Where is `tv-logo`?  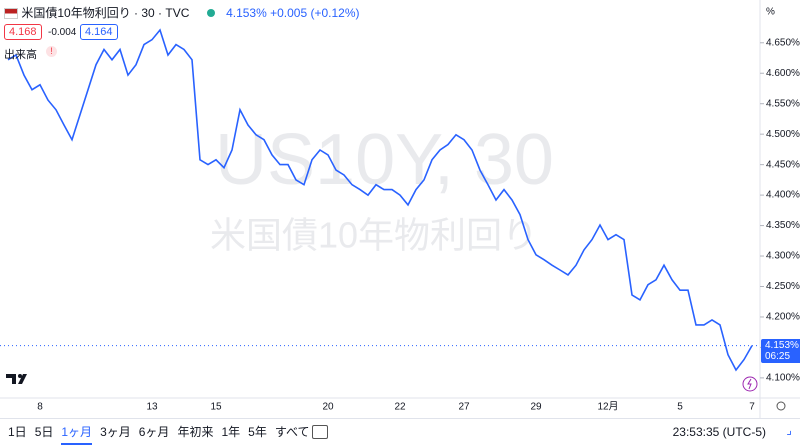 tv-logo is located at coordinates (16, 379).